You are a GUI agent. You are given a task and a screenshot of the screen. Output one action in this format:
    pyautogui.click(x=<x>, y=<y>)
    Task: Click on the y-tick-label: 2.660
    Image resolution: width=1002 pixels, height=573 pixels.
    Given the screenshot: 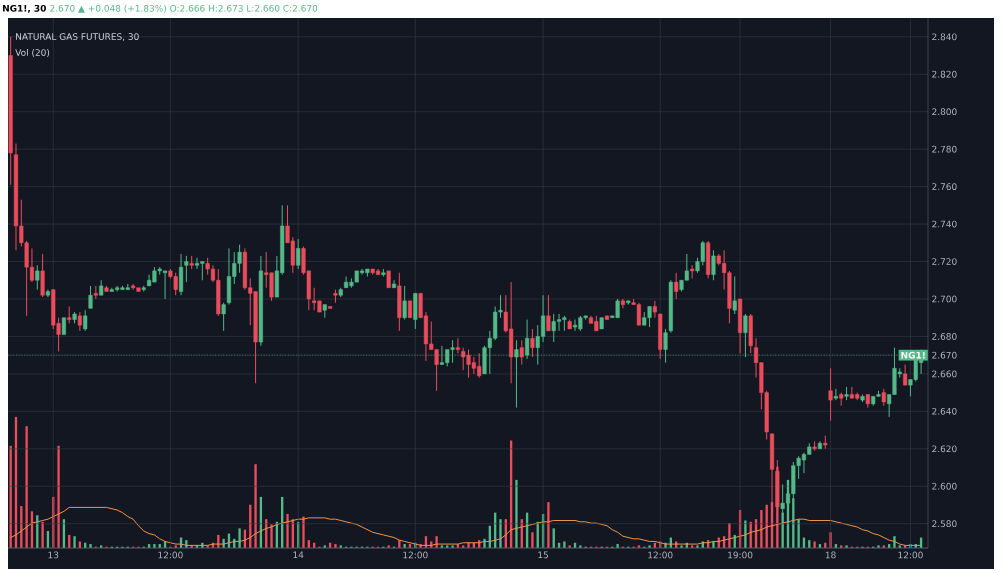 What is the action you would take?
    pyautogui.click(x=944, y=374)
    